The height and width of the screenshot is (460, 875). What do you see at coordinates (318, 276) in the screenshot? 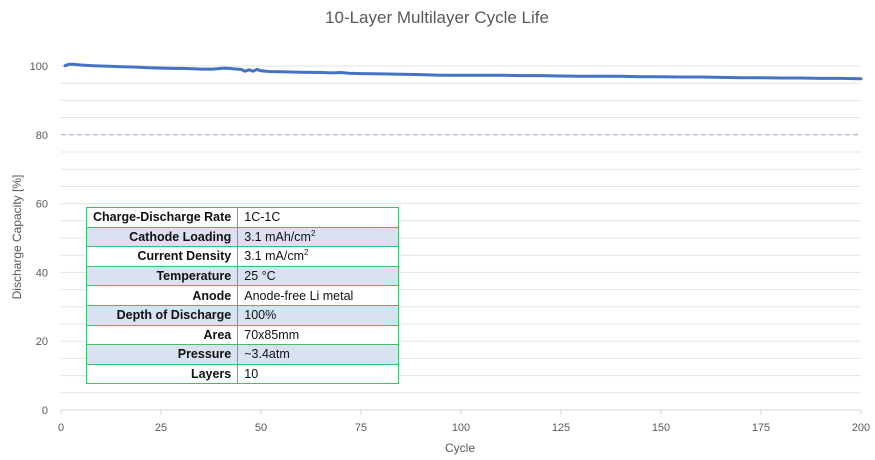
I see `table-row-value: 25 °C` at bounding box center [318, 276].